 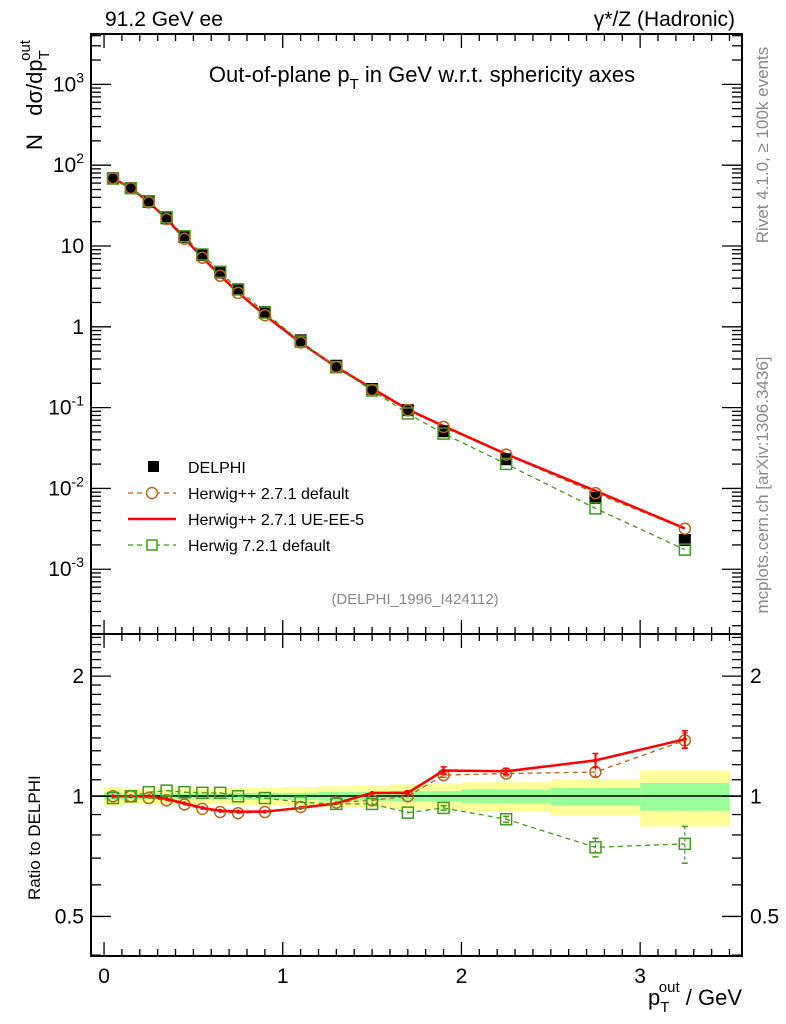 I want to click on y-tick-label: 10², so click(x=68, y=163).